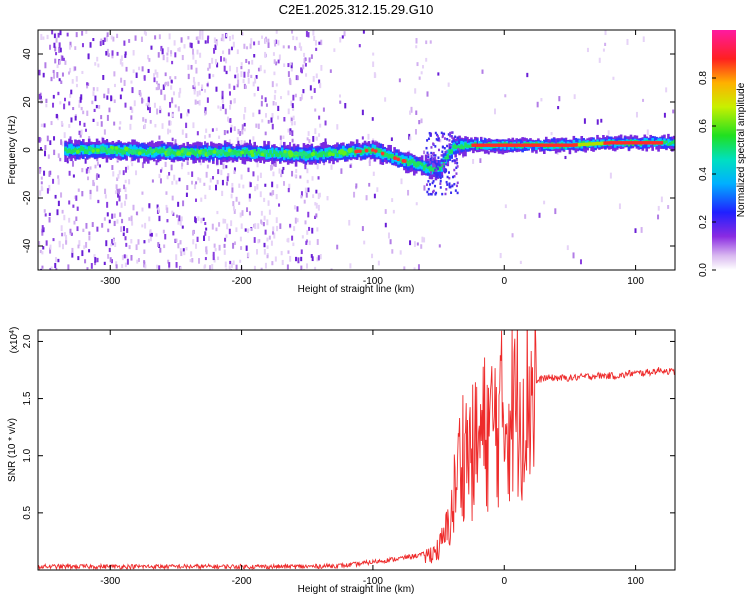 The height and width of the screenshot is (600, 750). What do you see at coordinates (724, 150) in the screenshot?
I see `colorbar-gradient` at bounding box center [724, 150].